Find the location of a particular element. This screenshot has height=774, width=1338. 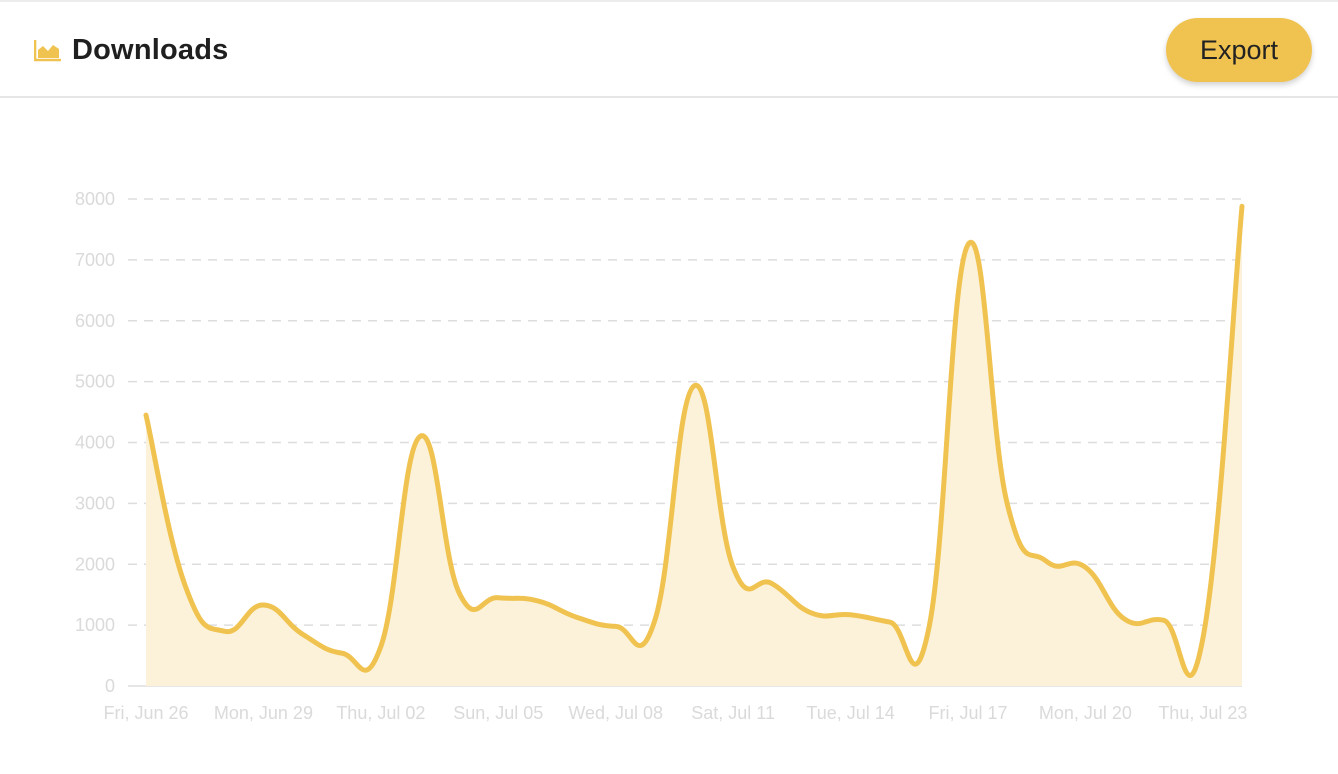

x-tick-label: Thu, Jul 23 is located at coordinates (1202, 713).